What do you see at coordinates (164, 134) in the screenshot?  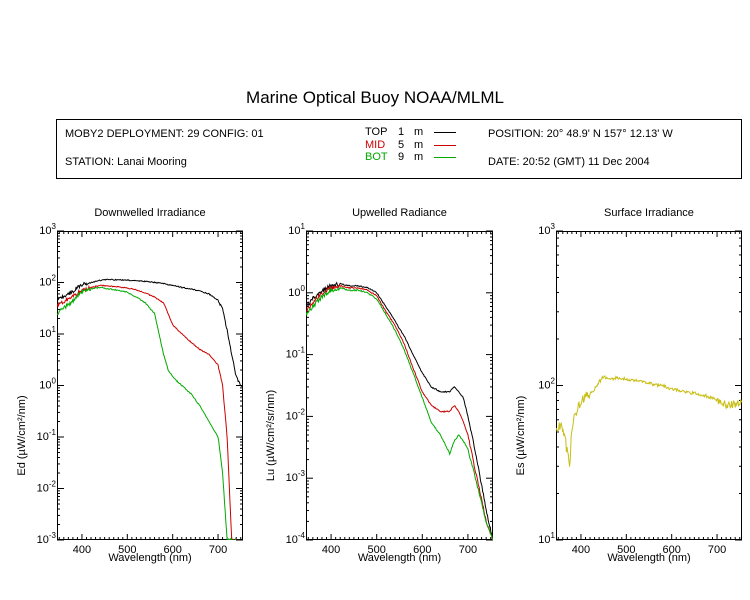 I see `deployment-text: MOBY2 DEPLOYMENT: 29 CONFIG: 01` at bounding box center [164, 134].